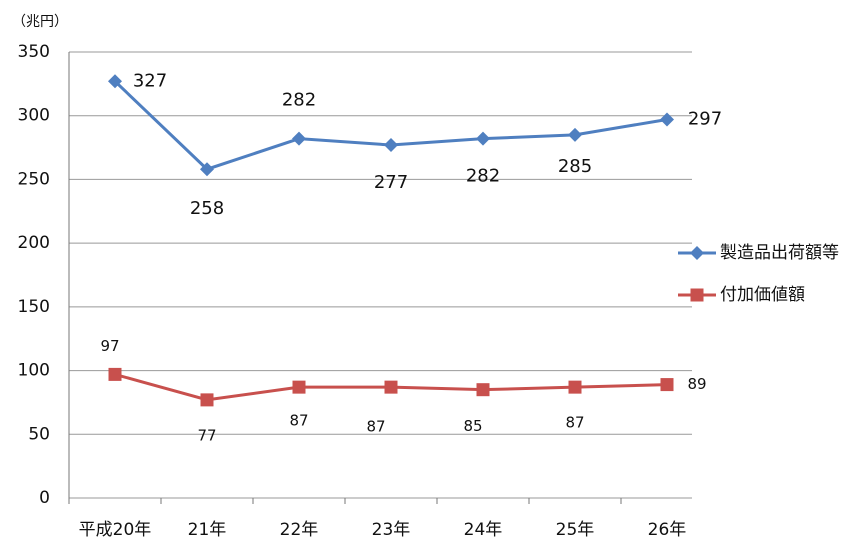 The height and width of the screenshot is (543, 865). What do you see at coordinates (34, 179) in the screenshot?
I see `y-tick-label: 250` at bounding box center [34, 179].